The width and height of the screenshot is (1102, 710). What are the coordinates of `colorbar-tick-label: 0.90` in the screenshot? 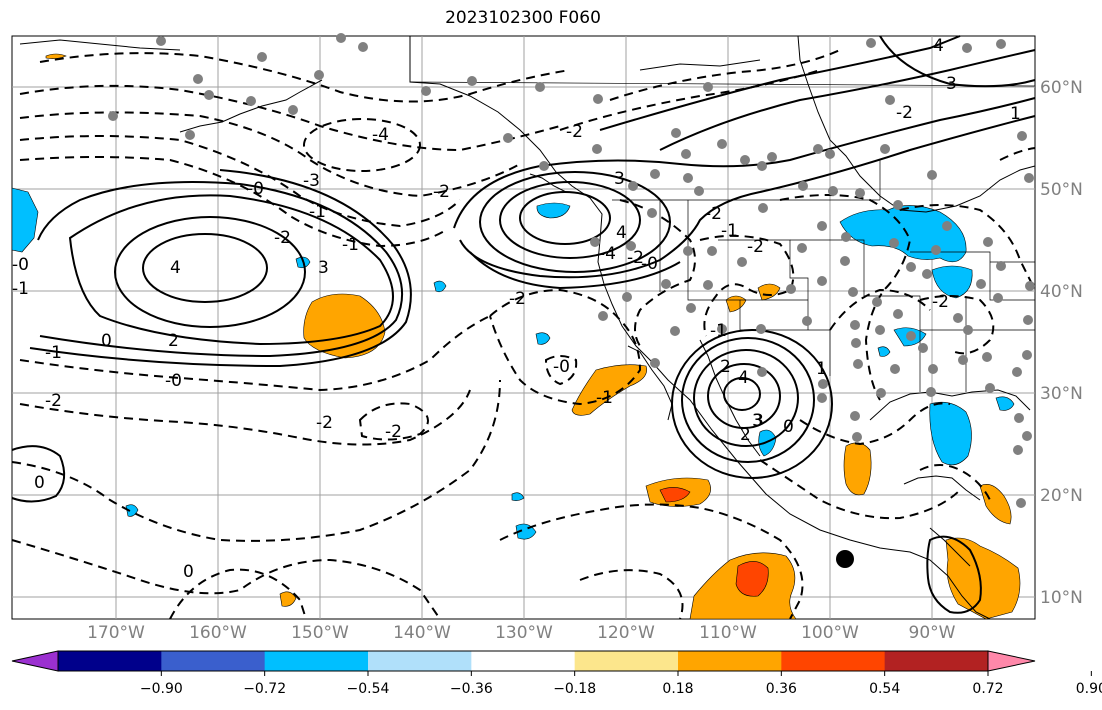 It's located at (1088, 689).